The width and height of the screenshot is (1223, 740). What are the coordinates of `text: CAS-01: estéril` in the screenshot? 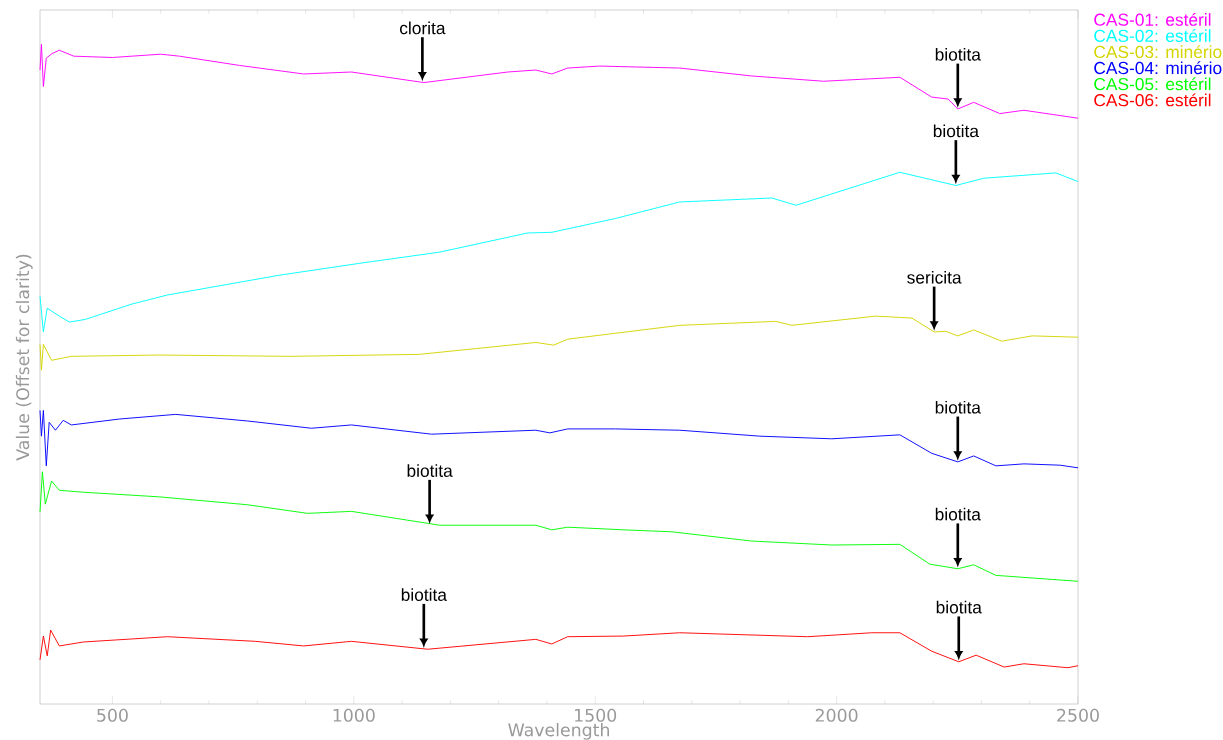 It's located at (1152, 19).